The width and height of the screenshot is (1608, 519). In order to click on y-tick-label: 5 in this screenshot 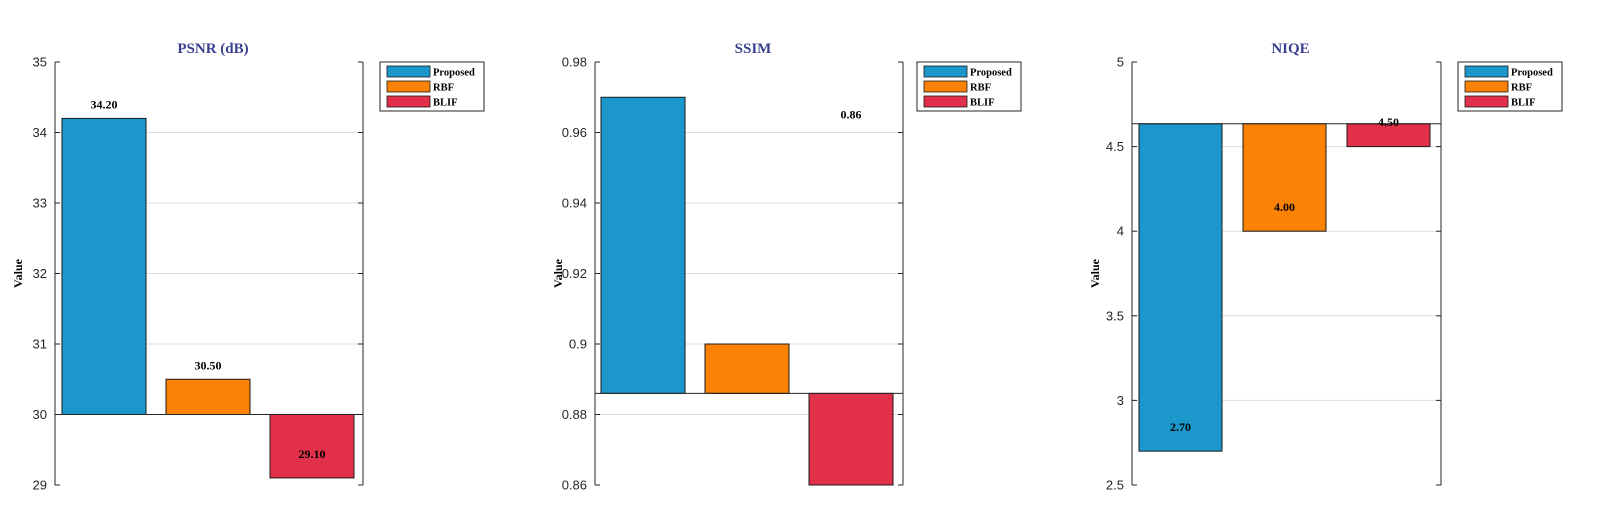, I will do `click(1120, 62)`.